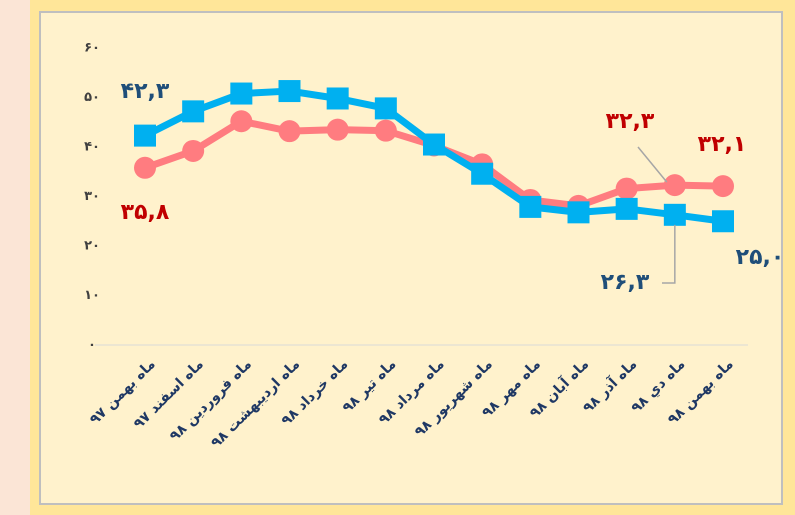 Image resolution: width=795 pixels, height=515 pixels. I want to click on y-tick-label: ۳۰, so click(92, 196).